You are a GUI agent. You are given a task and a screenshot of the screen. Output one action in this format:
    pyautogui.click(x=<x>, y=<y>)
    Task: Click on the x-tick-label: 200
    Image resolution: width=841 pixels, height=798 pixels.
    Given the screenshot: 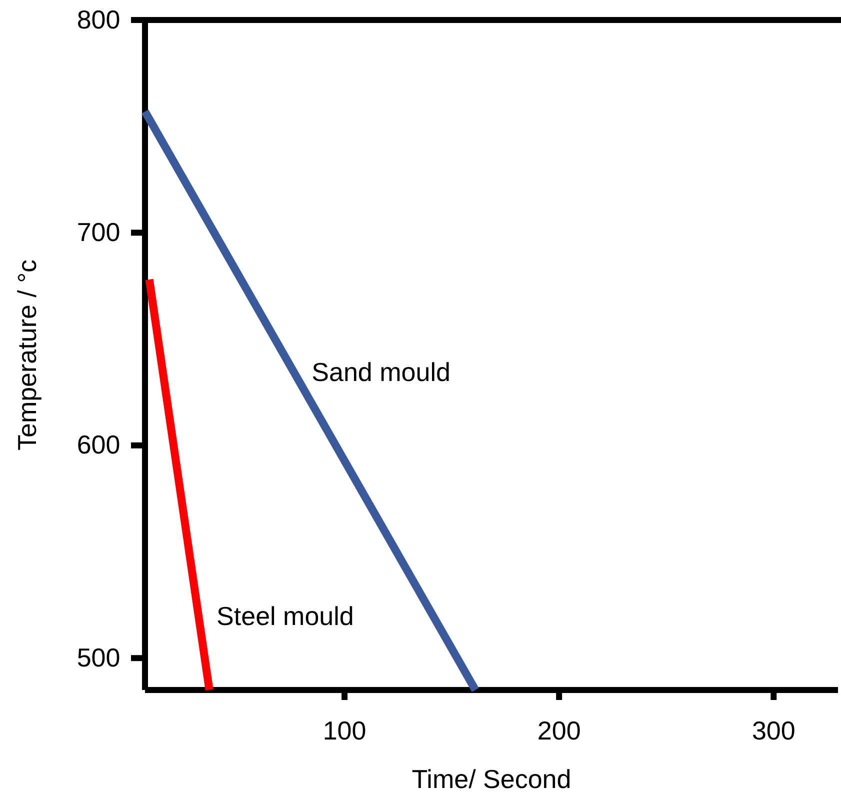 What is the action you would take?
    pyautogui.click(x=559, y=730)
    